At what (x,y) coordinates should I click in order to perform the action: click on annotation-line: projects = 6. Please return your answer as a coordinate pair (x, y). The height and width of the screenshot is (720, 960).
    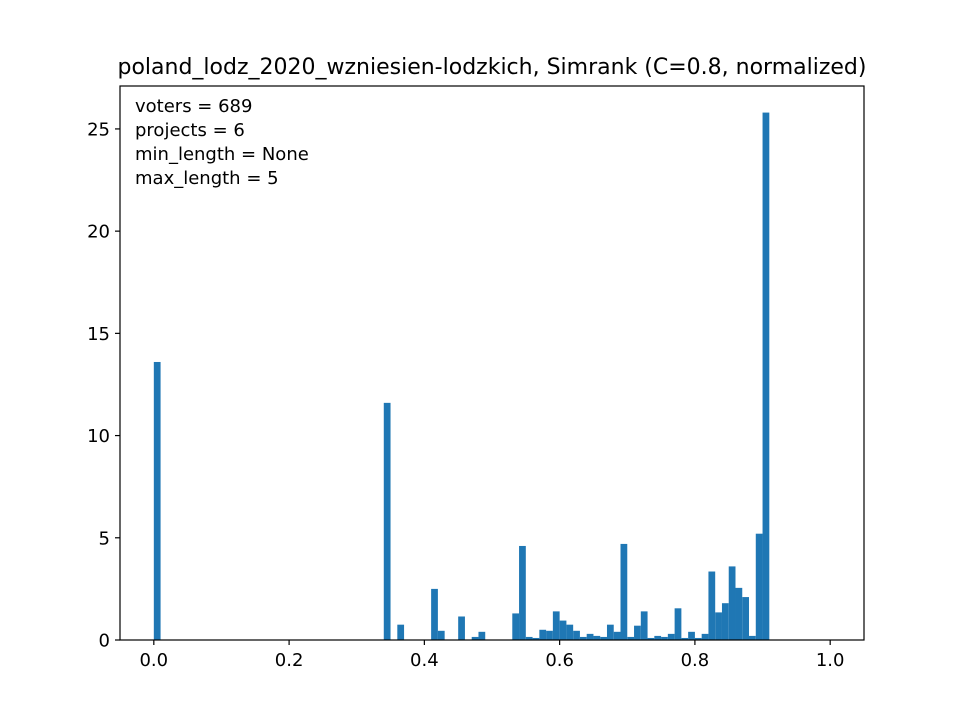
    Looking at the image, I should click on (190, 130).